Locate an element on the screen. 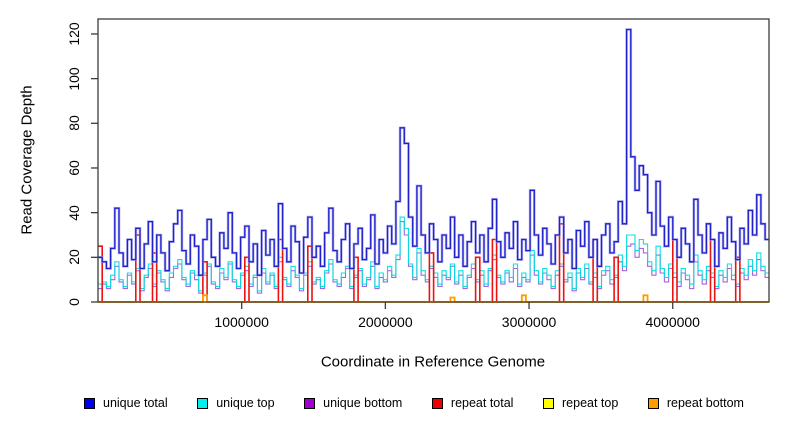  legend-label: unique top is located at coordinates (245, 403).